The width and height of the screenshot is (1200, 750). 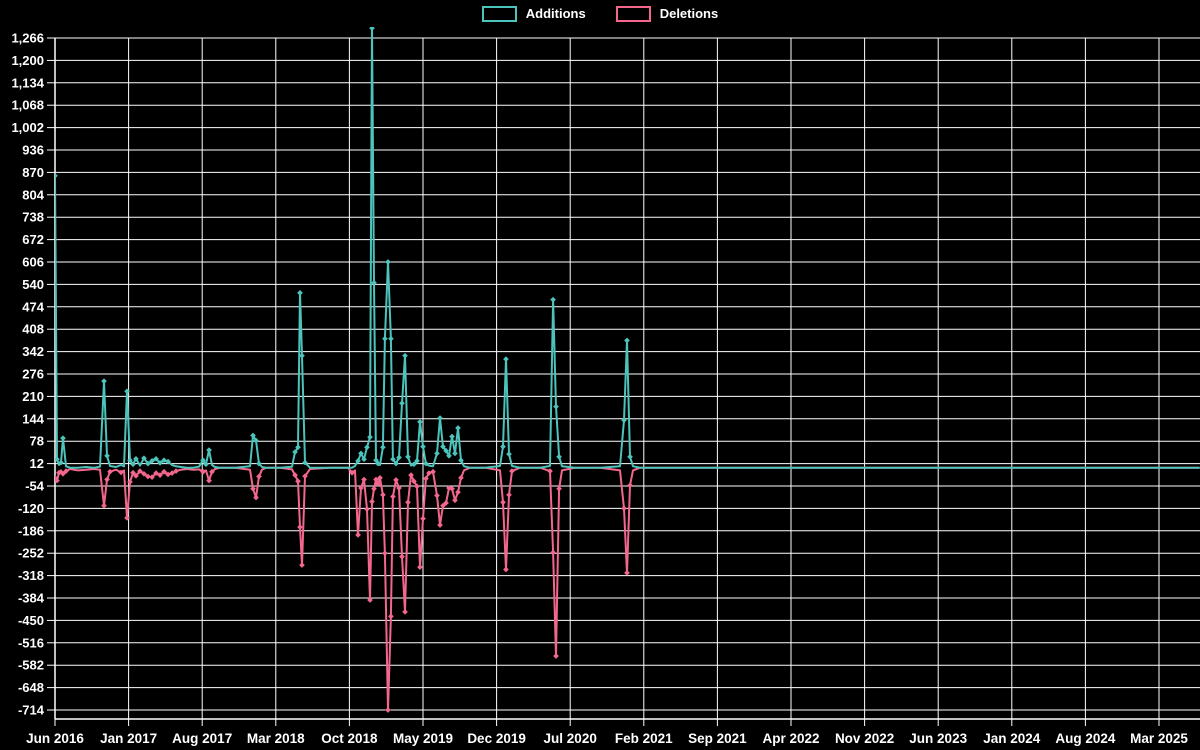 I want to click on y-tick-label: 1,200, so click(x=27, y=60).